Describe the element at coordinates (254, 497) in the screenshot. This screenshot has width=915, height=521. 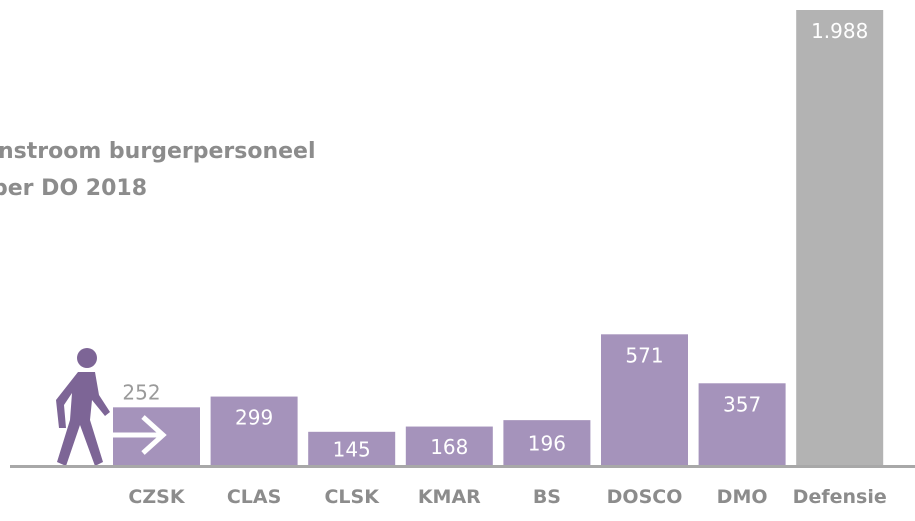
I see `x-tick-label: CLAS` at that location.